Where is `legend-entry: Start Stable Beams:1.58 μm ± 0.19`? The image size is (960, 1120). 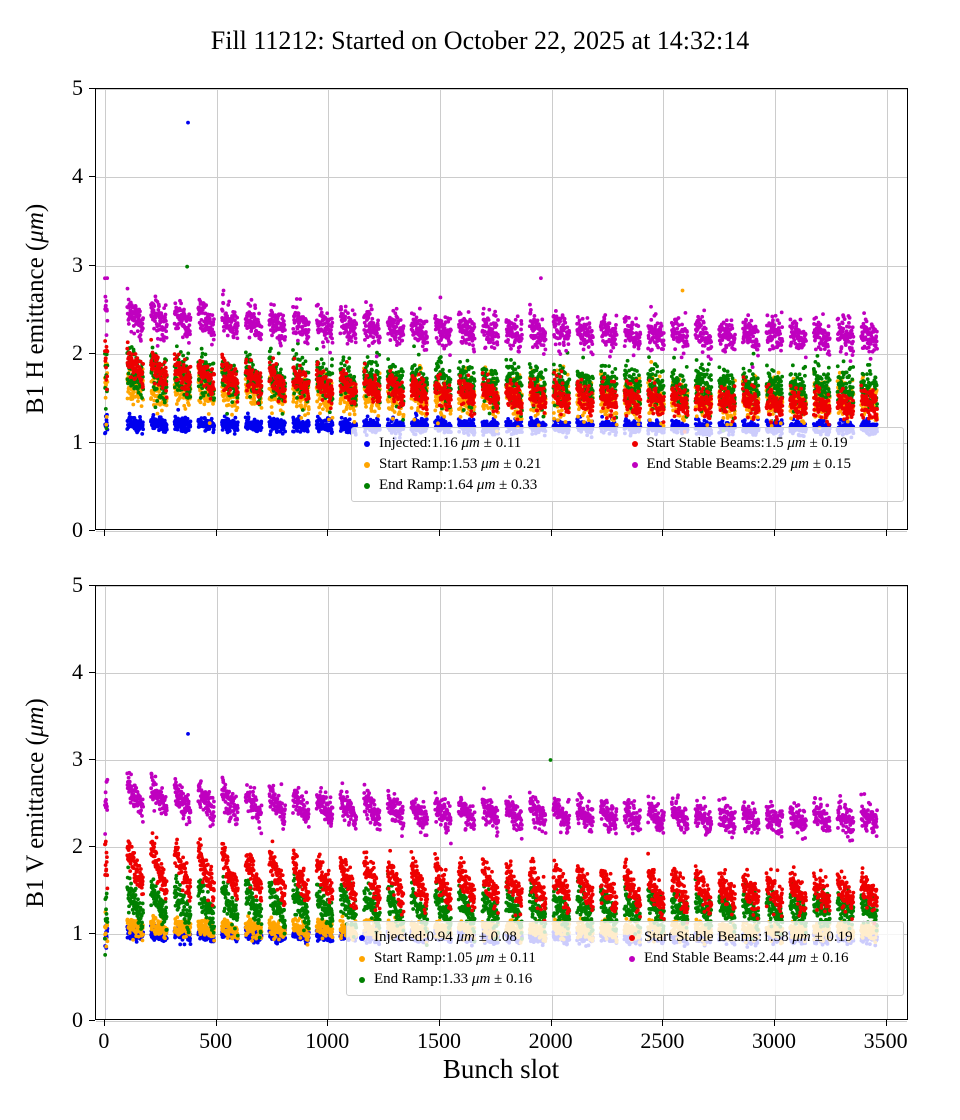 legend-entry: Start Stable Beams:1.58 μm ± 0.19 is located at coordinates (760, 937).